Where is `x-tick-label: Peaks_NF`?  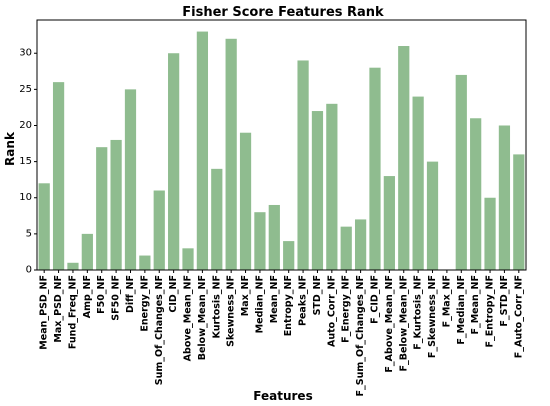
x-tick-label: Peaks_NF is located at coordinates (303, 300).